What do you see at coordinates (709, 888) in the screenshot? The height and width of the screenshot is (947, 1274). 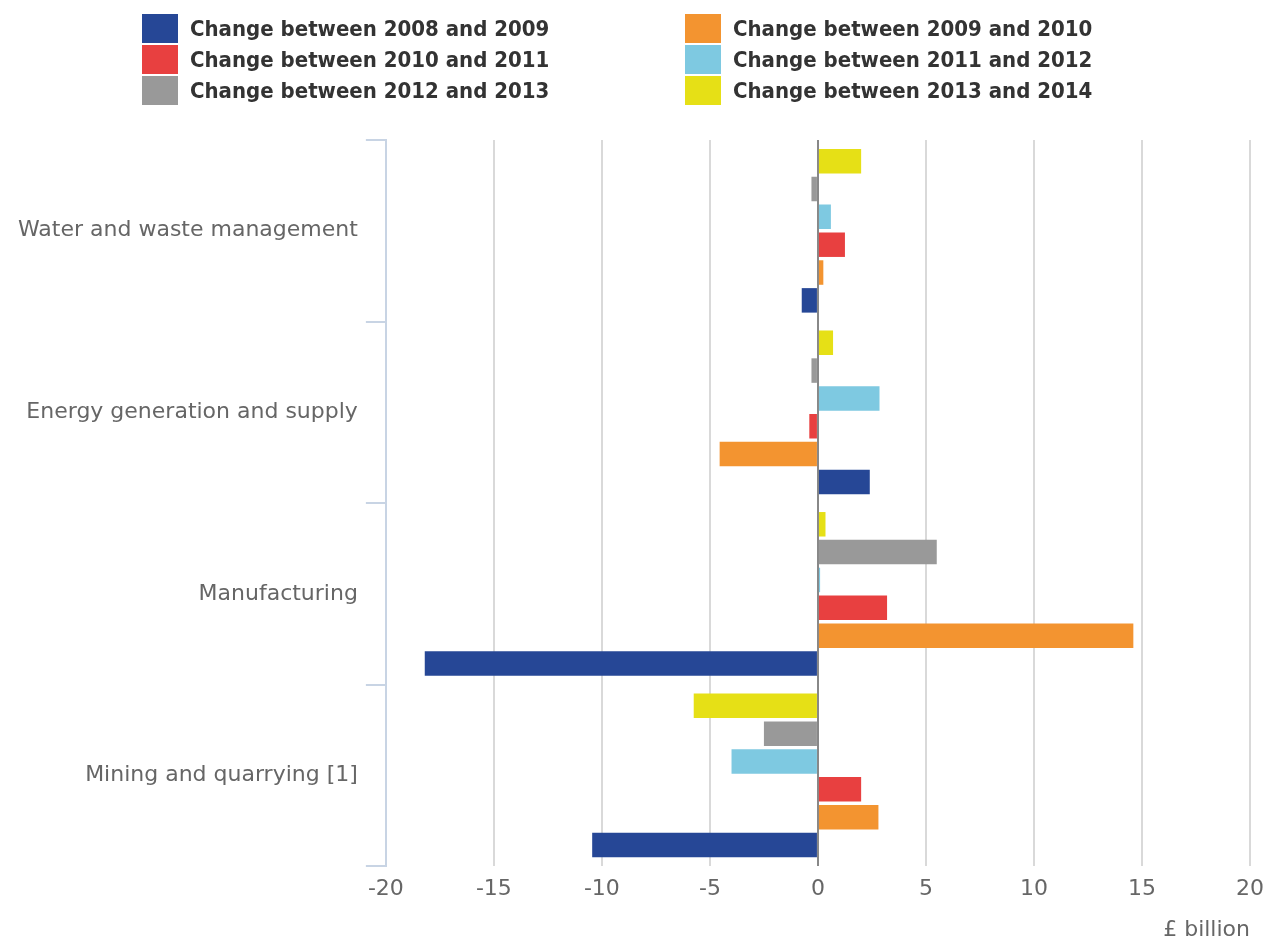 I see `x-tick-label: -5` at bounding box center [709, 888].